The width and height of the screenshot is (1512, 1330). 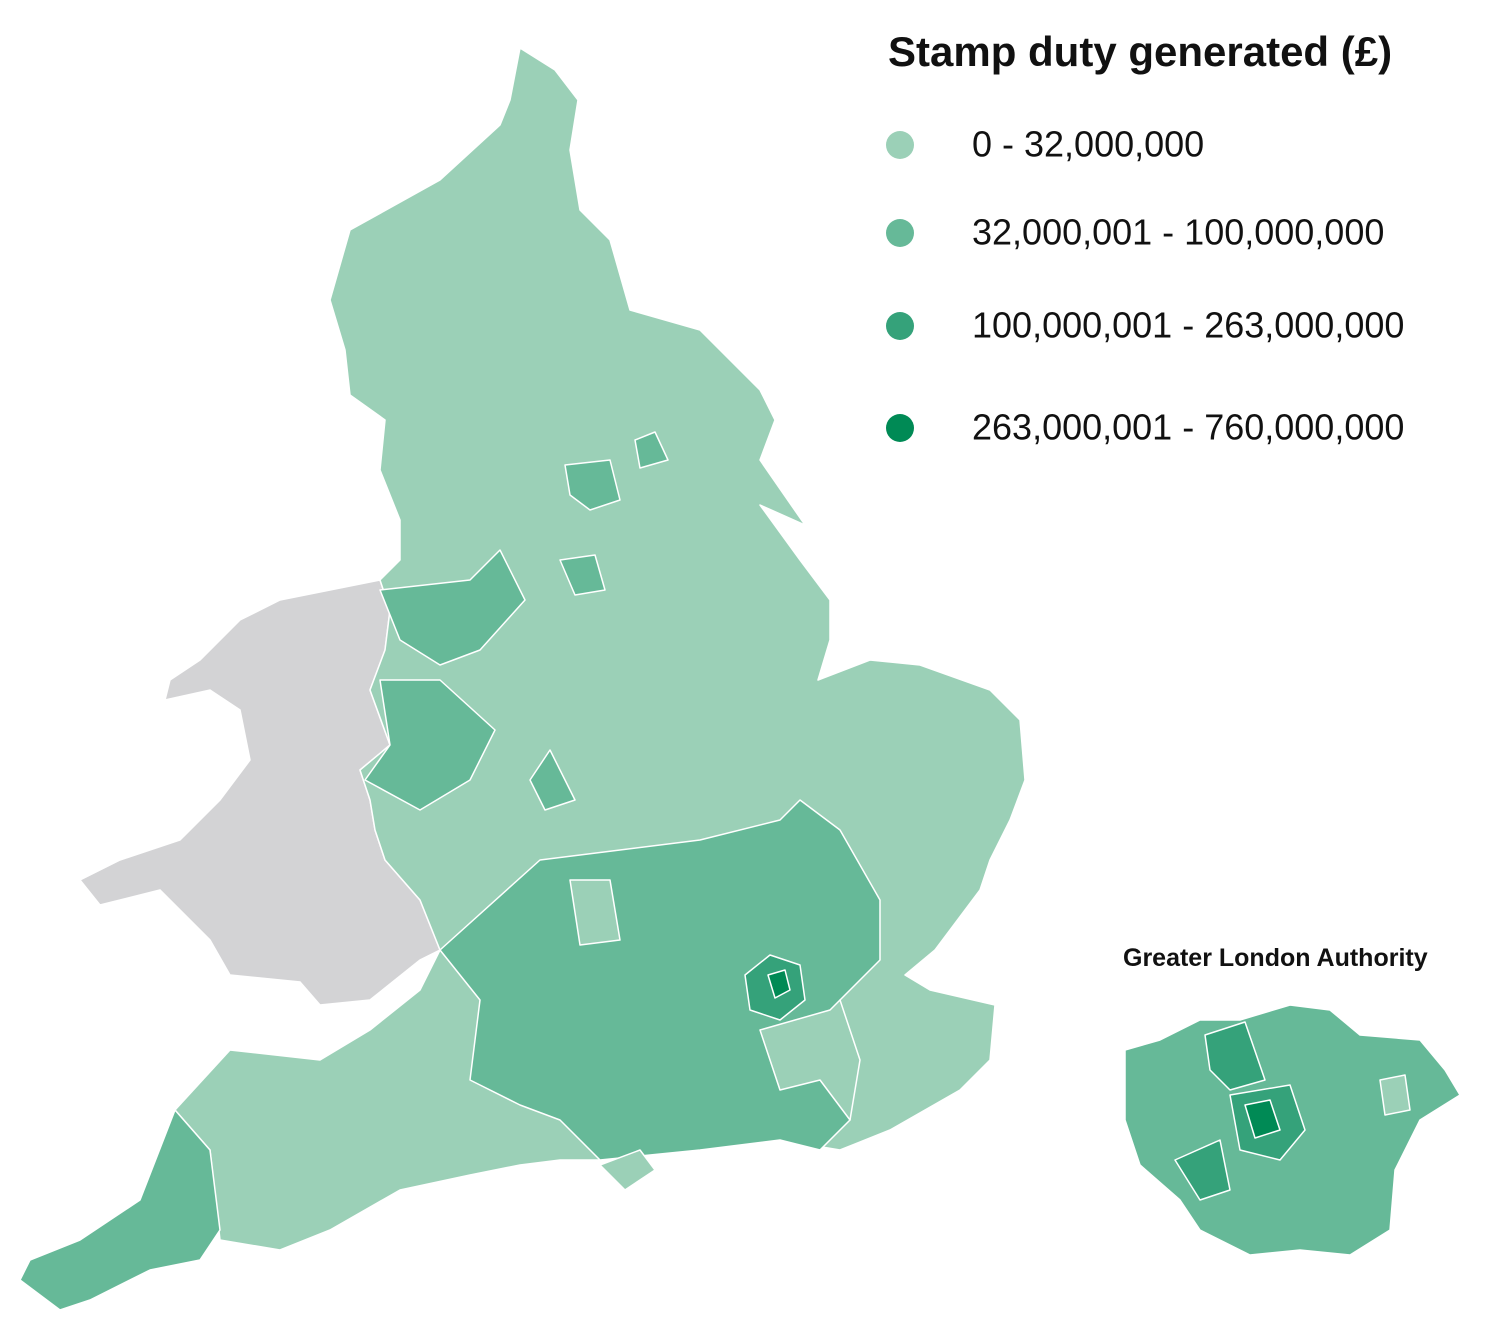 What do you see at coordinates (1178, 232) in the screenshot?
I see `legend-label: 32,000,001 - 100,000,000` at bounding box center [1178, 232].